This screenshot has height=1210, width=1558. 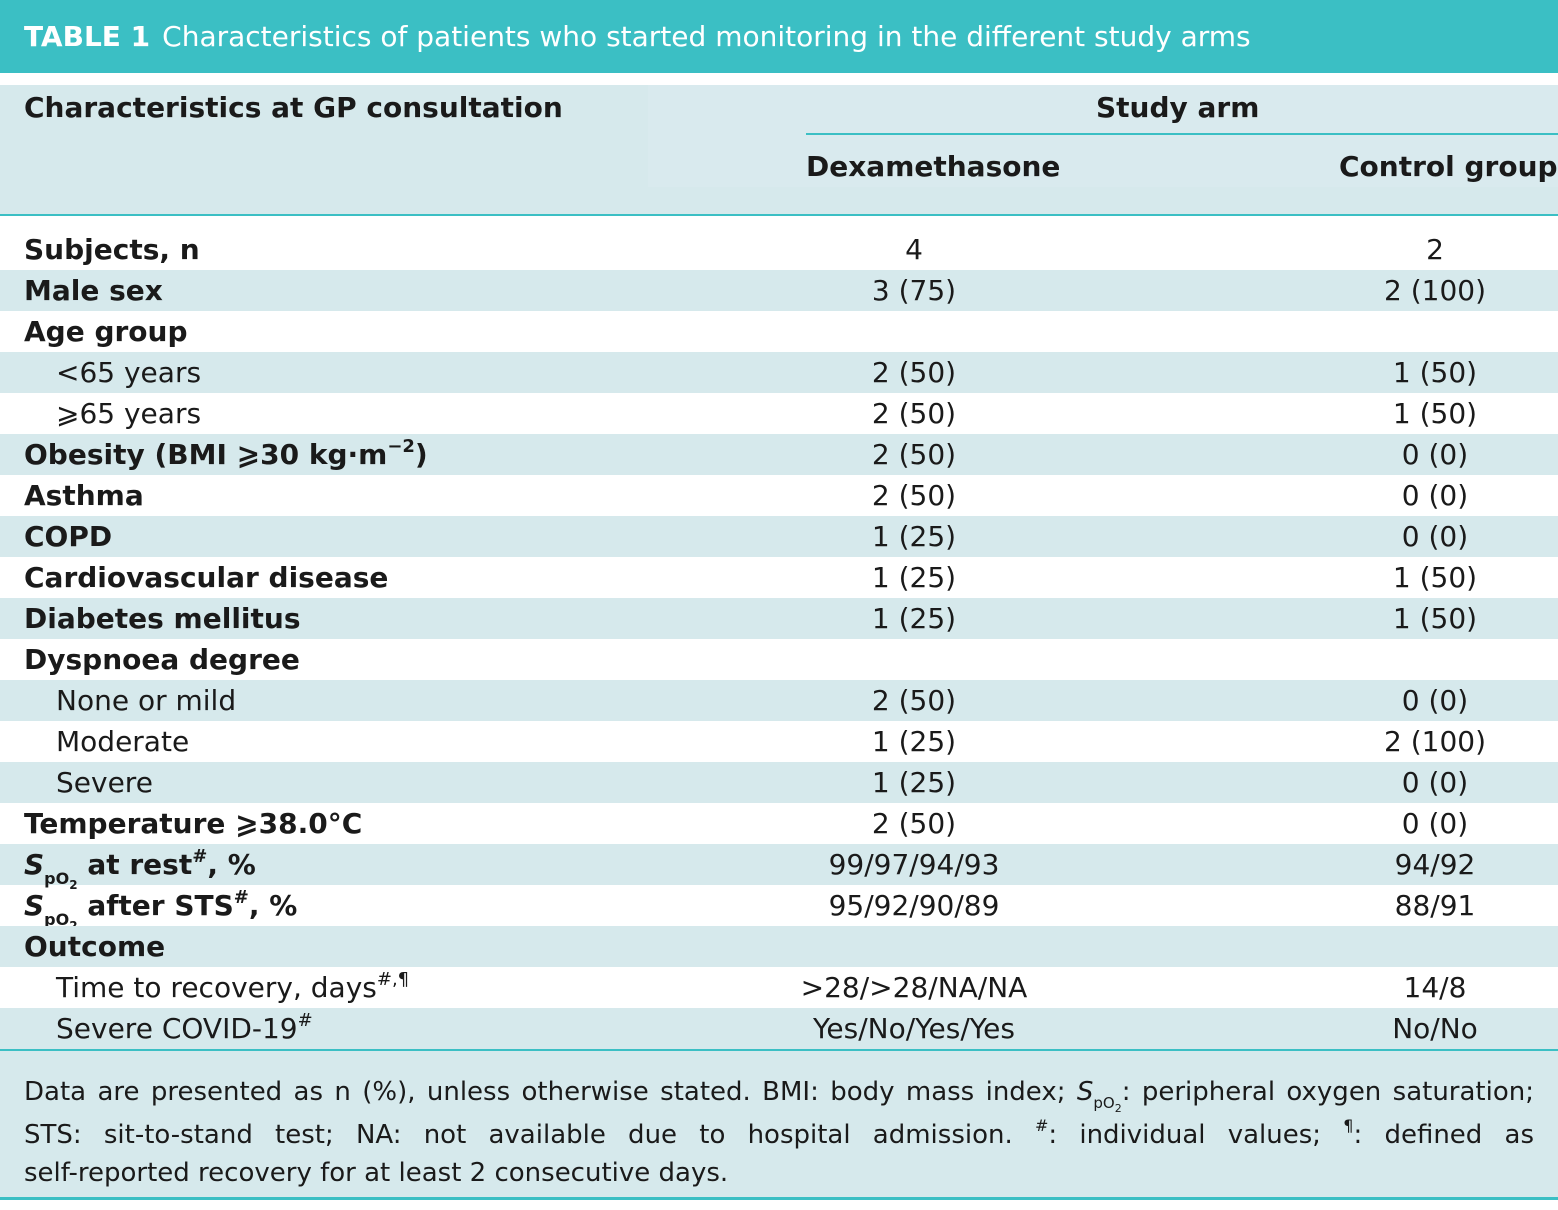 I want to click on row-label: Outcome, so click(x=95, y=946).